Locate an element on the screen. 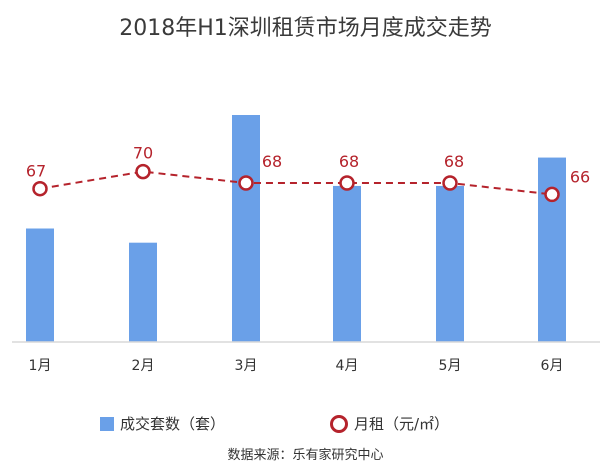  rent-point-4月 is located at coordinates (347, 183).